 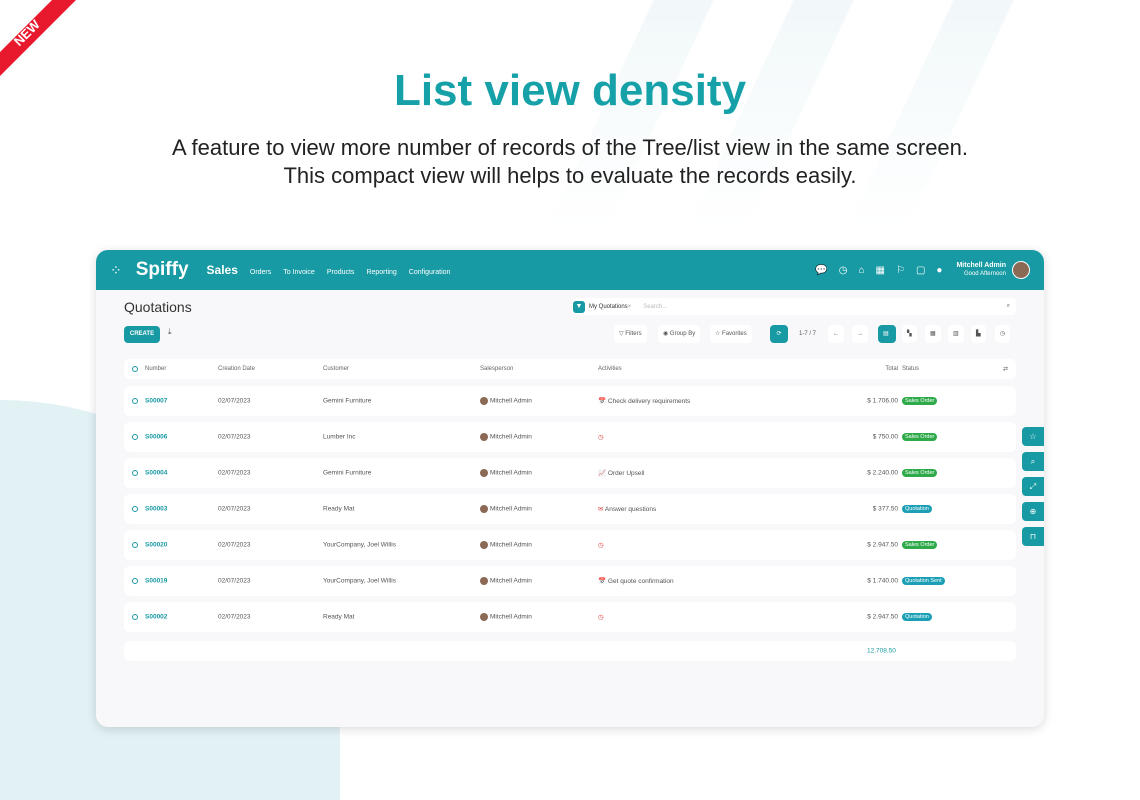 What do you see at coordinates (933, 334) in the screenshot?
I see `calendar-view-icon: ▦` at bounding box center [933, 334].